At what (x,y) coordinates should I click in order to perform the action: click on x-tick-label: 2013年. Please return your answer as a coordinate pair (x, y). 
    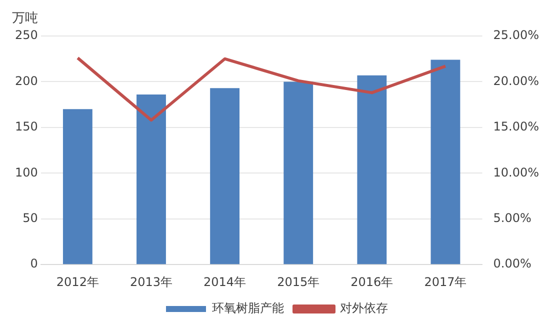
    Looking at the image, I should click on (151, 281).